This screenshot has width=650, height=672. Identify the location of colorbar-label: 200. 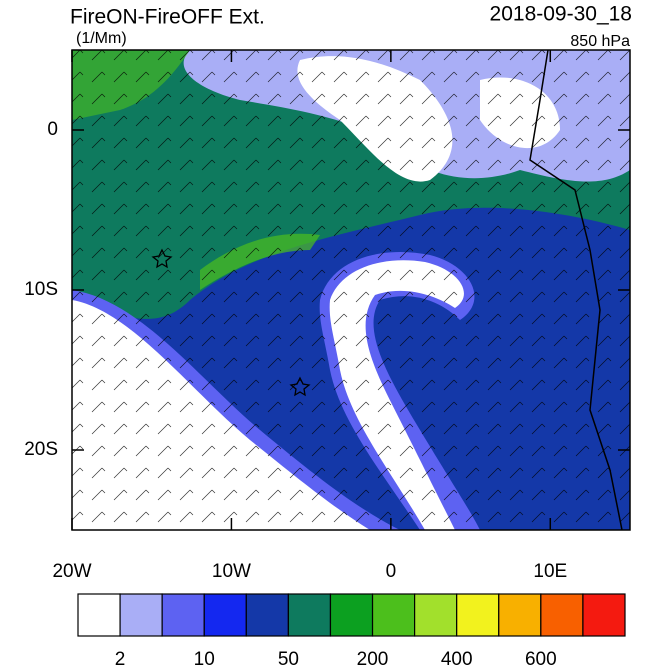
(373, 658).